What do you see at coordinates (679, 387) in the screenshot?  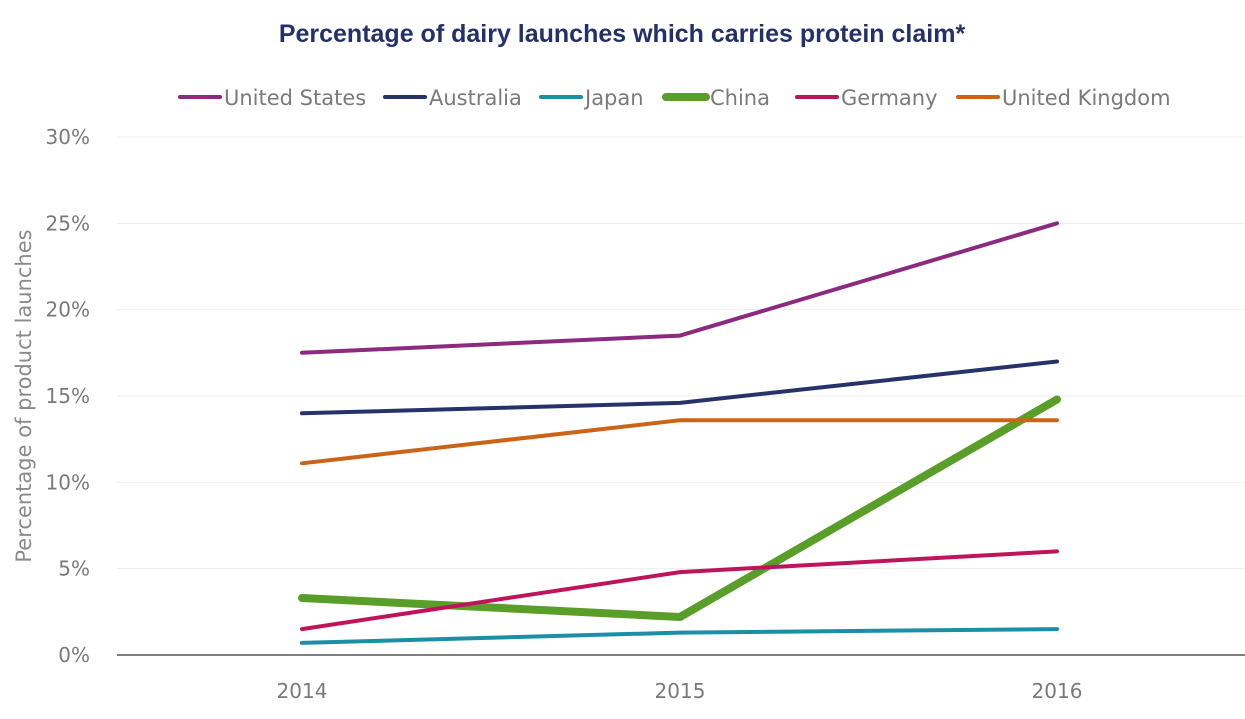 I see `series-line-australia` at bounding box center [679, 387].